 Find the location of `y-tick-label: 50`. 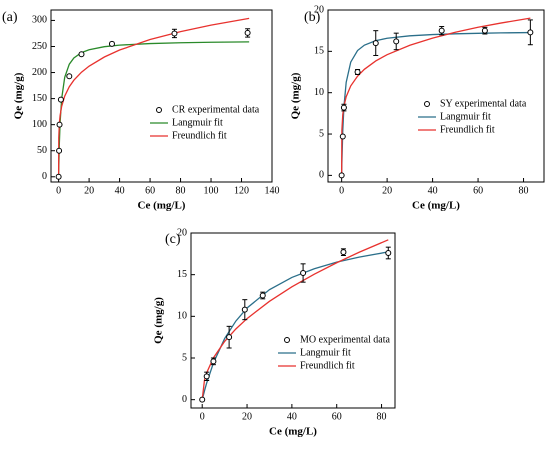

y-tick-label: 50 is located at coordinates (42, 150).